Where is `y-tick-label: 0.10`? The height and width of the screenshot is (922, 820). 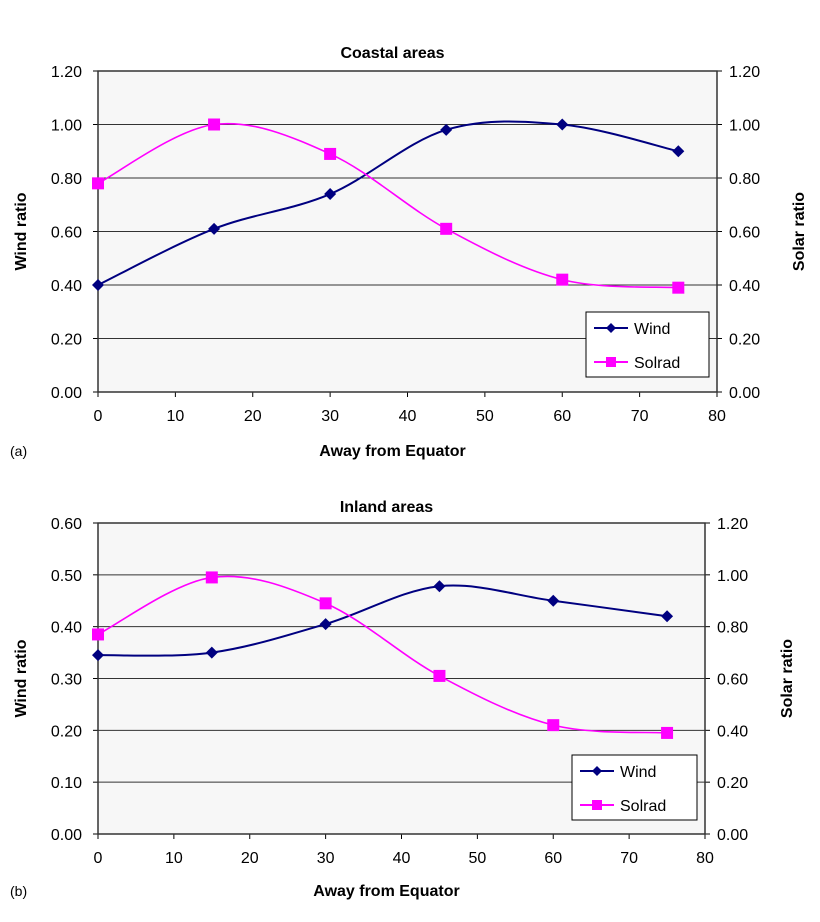 y-tick-label: 0.10 is located at coordinates (66, 783).